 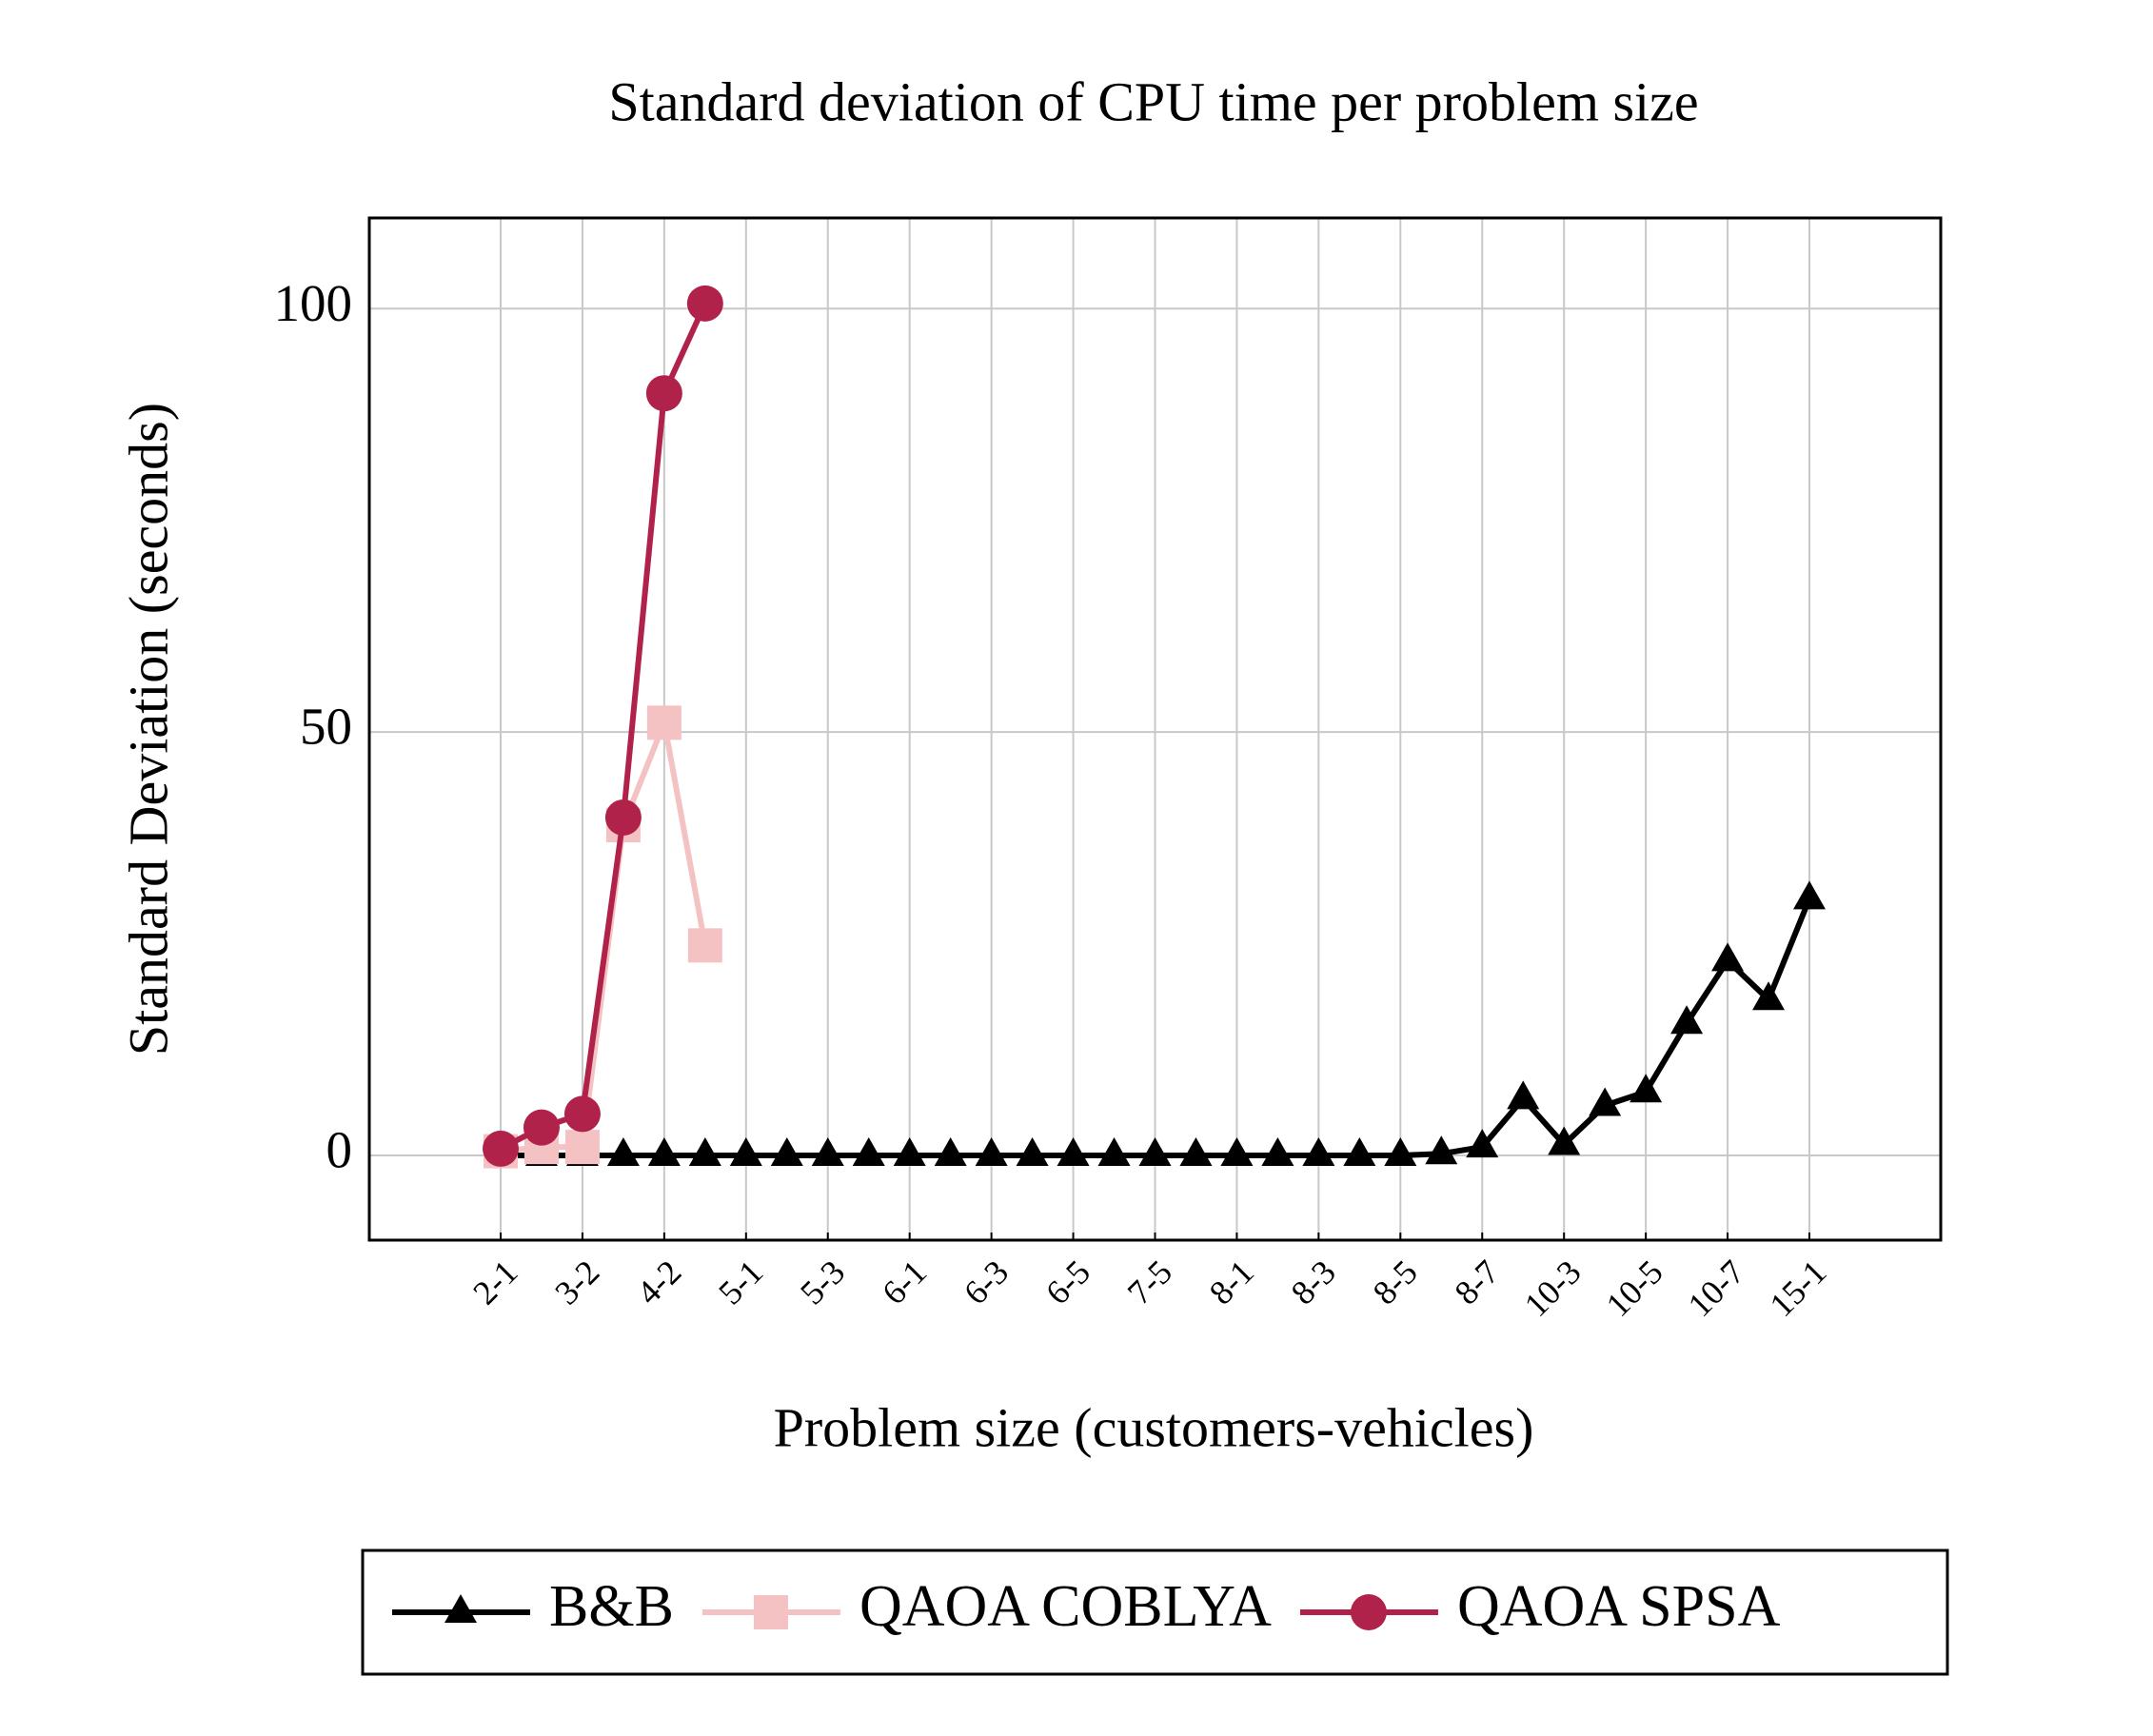 What do you see at coordinates (986, 1282) in the screenshot?
I see `x-tick-label: 6-3` at bounding box center [986, 1282].